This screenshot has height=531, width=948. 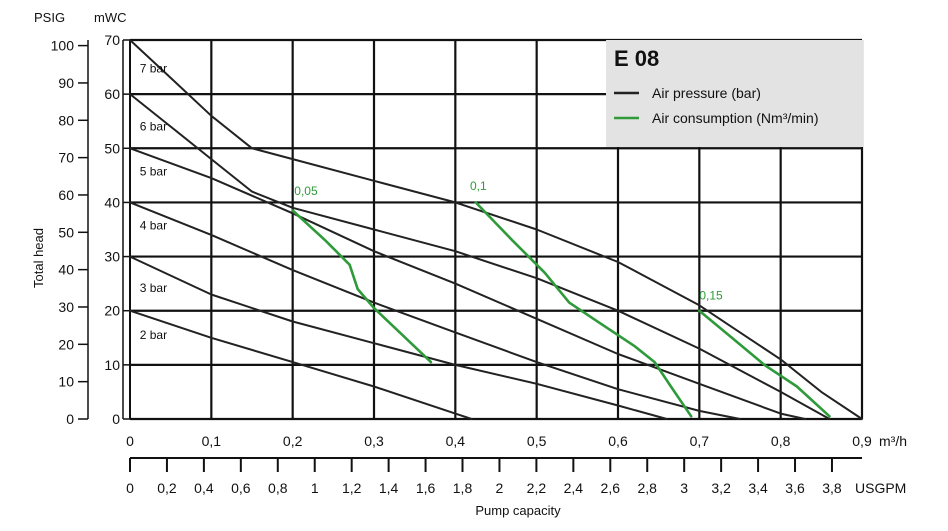 What do you see at coordinates (389, 488) in the screenshot?
I see `usgpm-tick-label: 1,4` at bounding box center [389, 488].